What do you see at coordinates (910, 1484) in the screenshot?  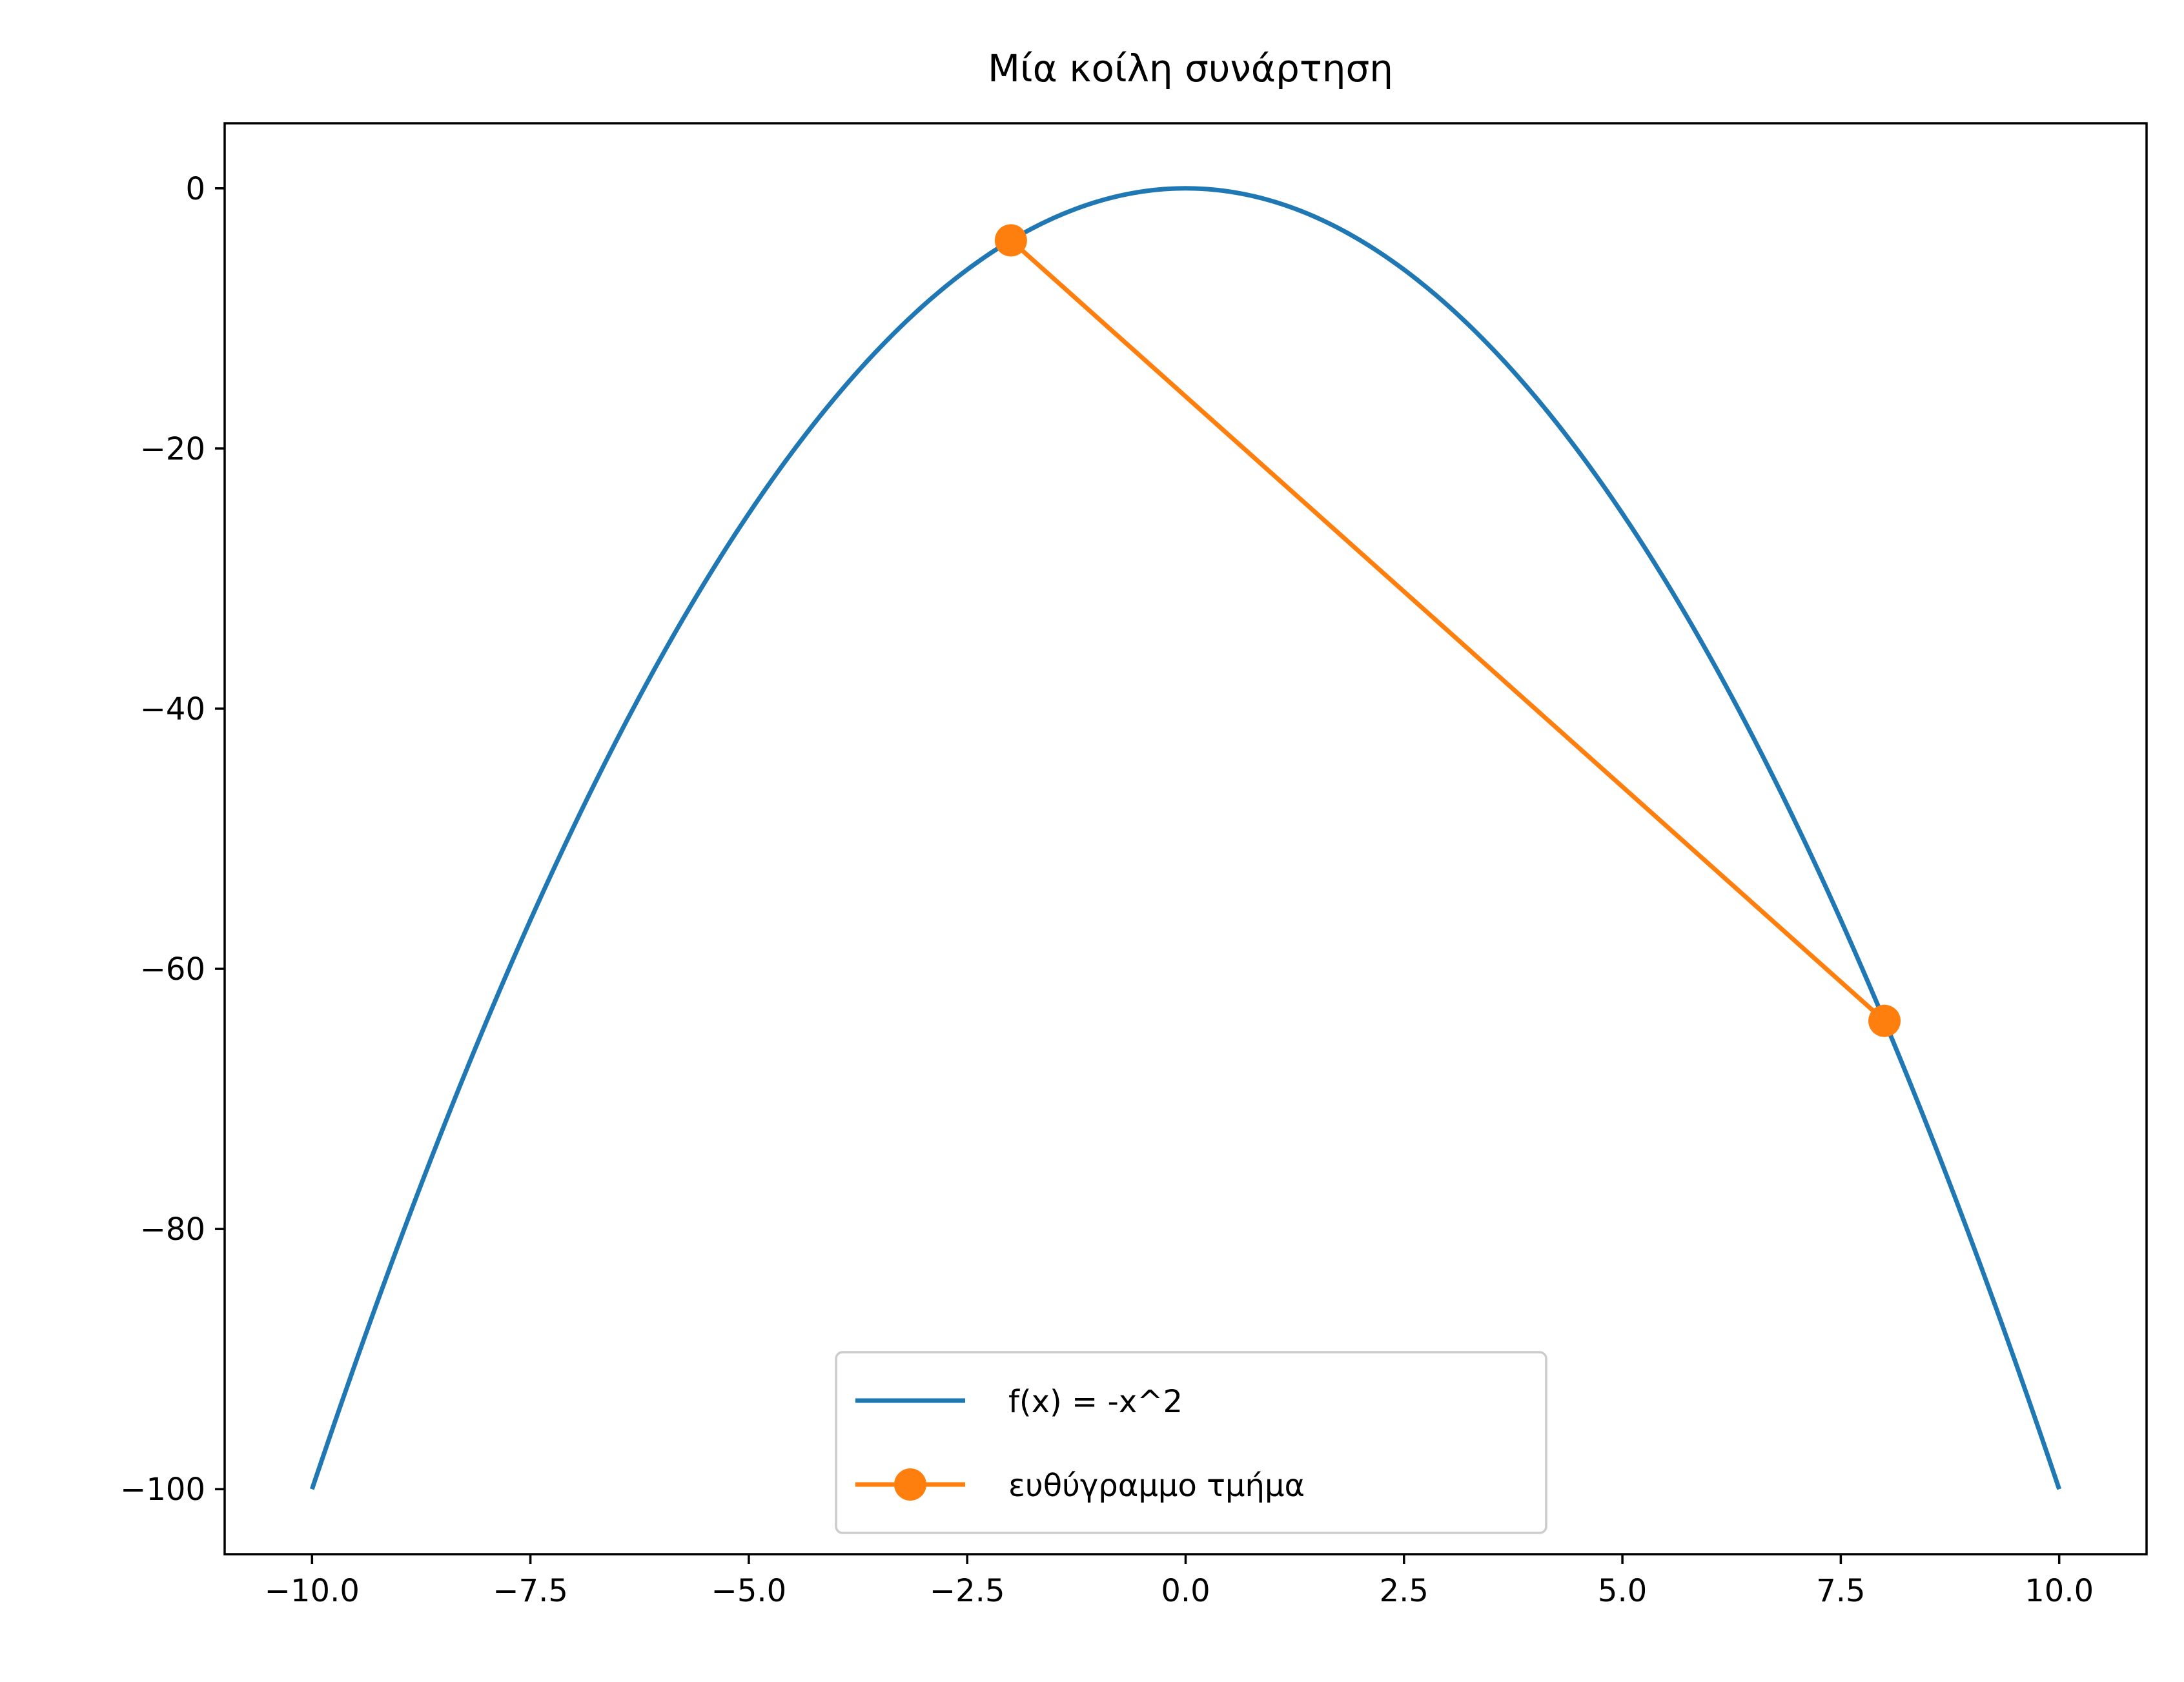 I see `legend-swatch-marker` at bounding box center [910, 1484].